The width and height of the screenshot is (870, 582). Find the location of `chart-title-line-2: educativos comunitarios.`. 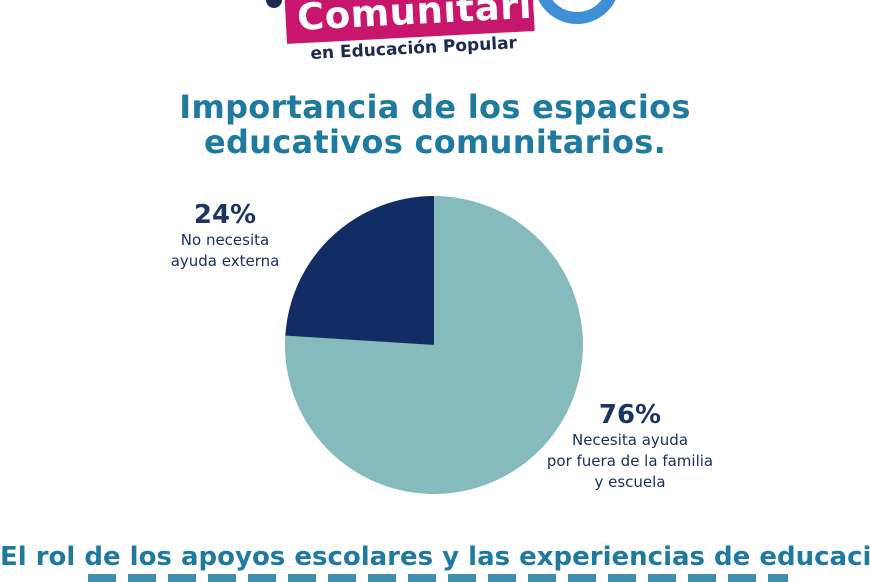

chart-title-line-2: educativos comunitarios. is located at coordinates (435, 142).